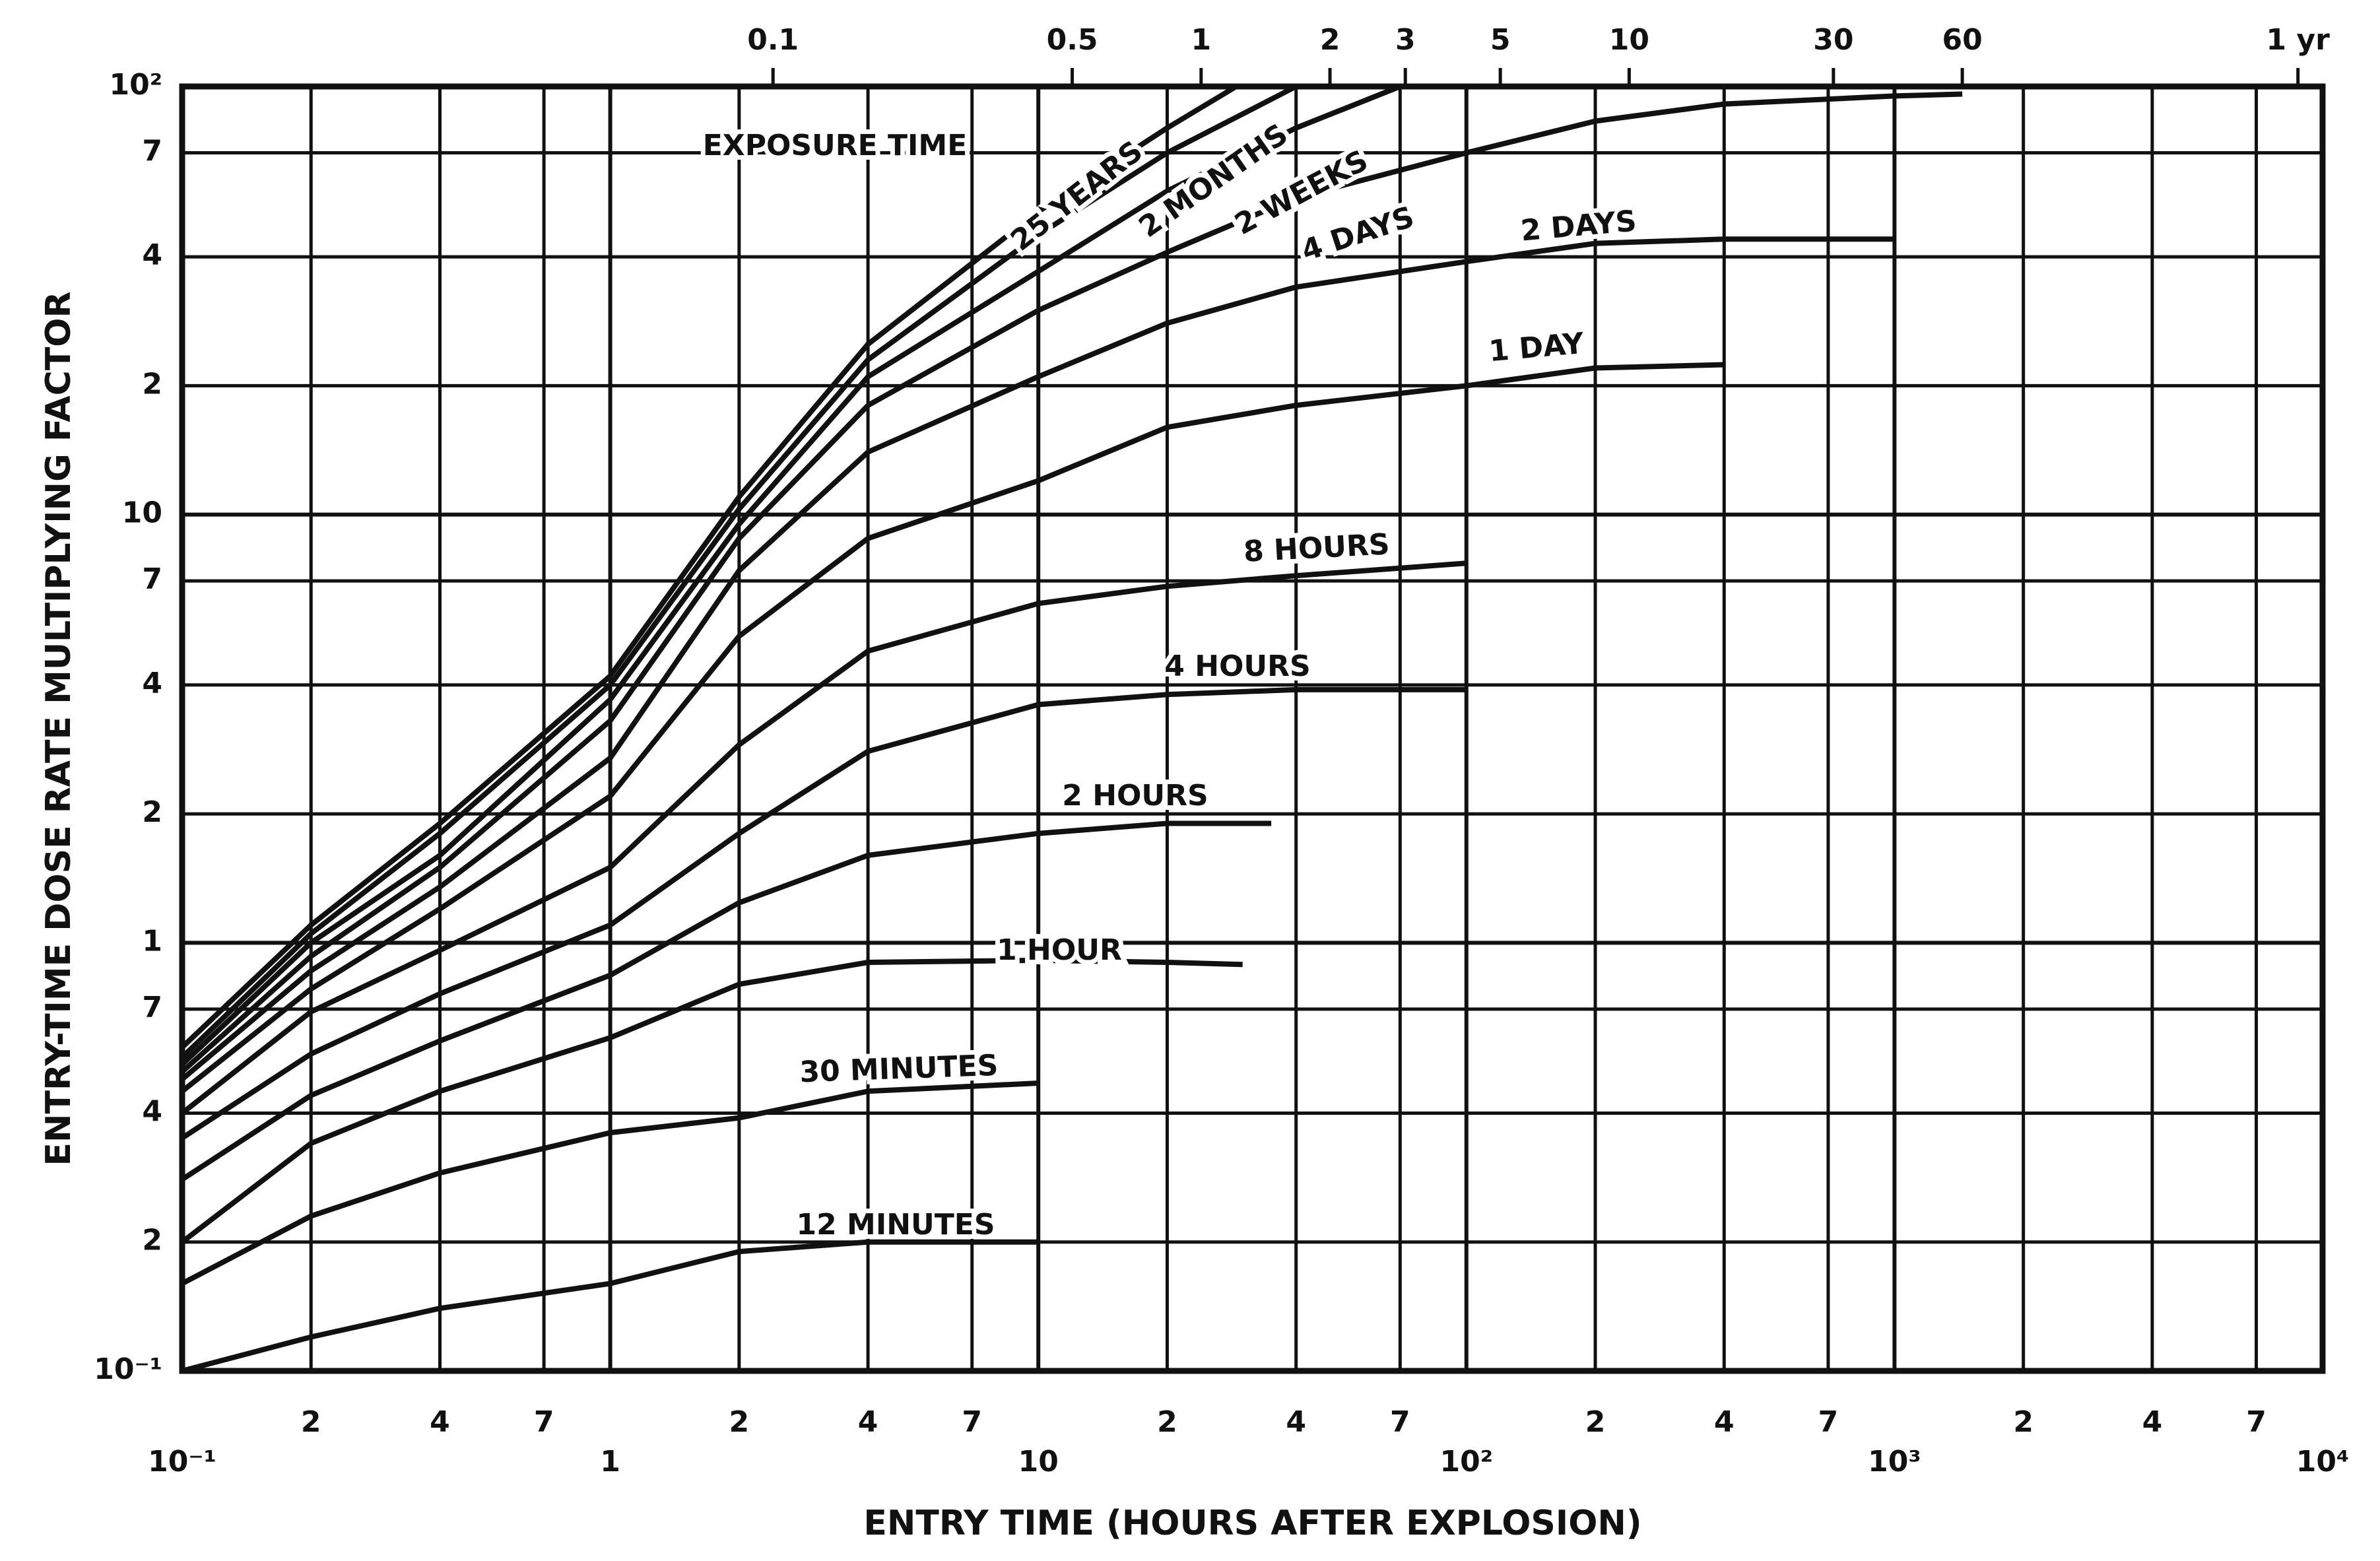 Image resolution: width=2380 pixels, height=1561 pixels. I want to click on top-tick-label: 10, so click(1629, 40).